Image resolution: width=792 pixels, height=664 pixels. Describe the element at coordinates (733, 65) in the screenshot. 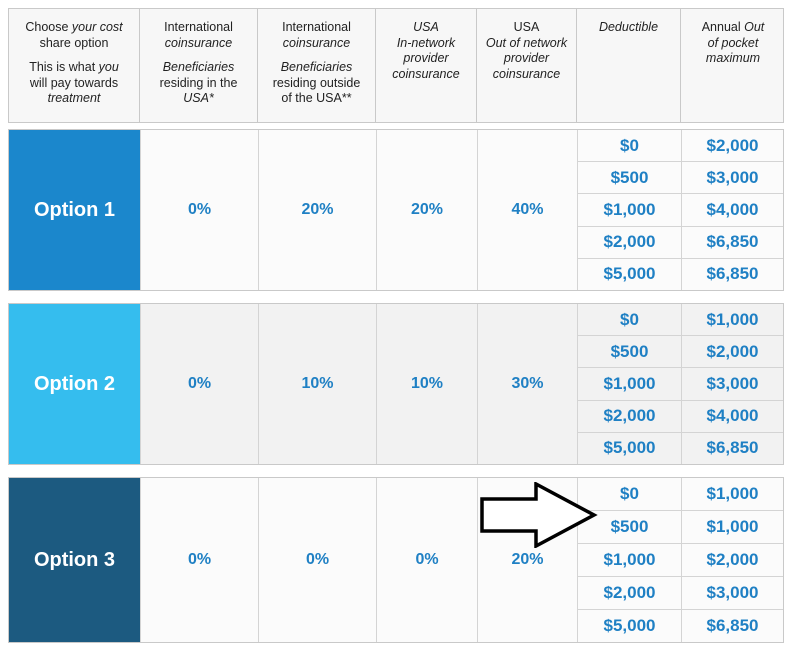

I see `header-oop-max: Annual Out of pocket maximum` at that location.